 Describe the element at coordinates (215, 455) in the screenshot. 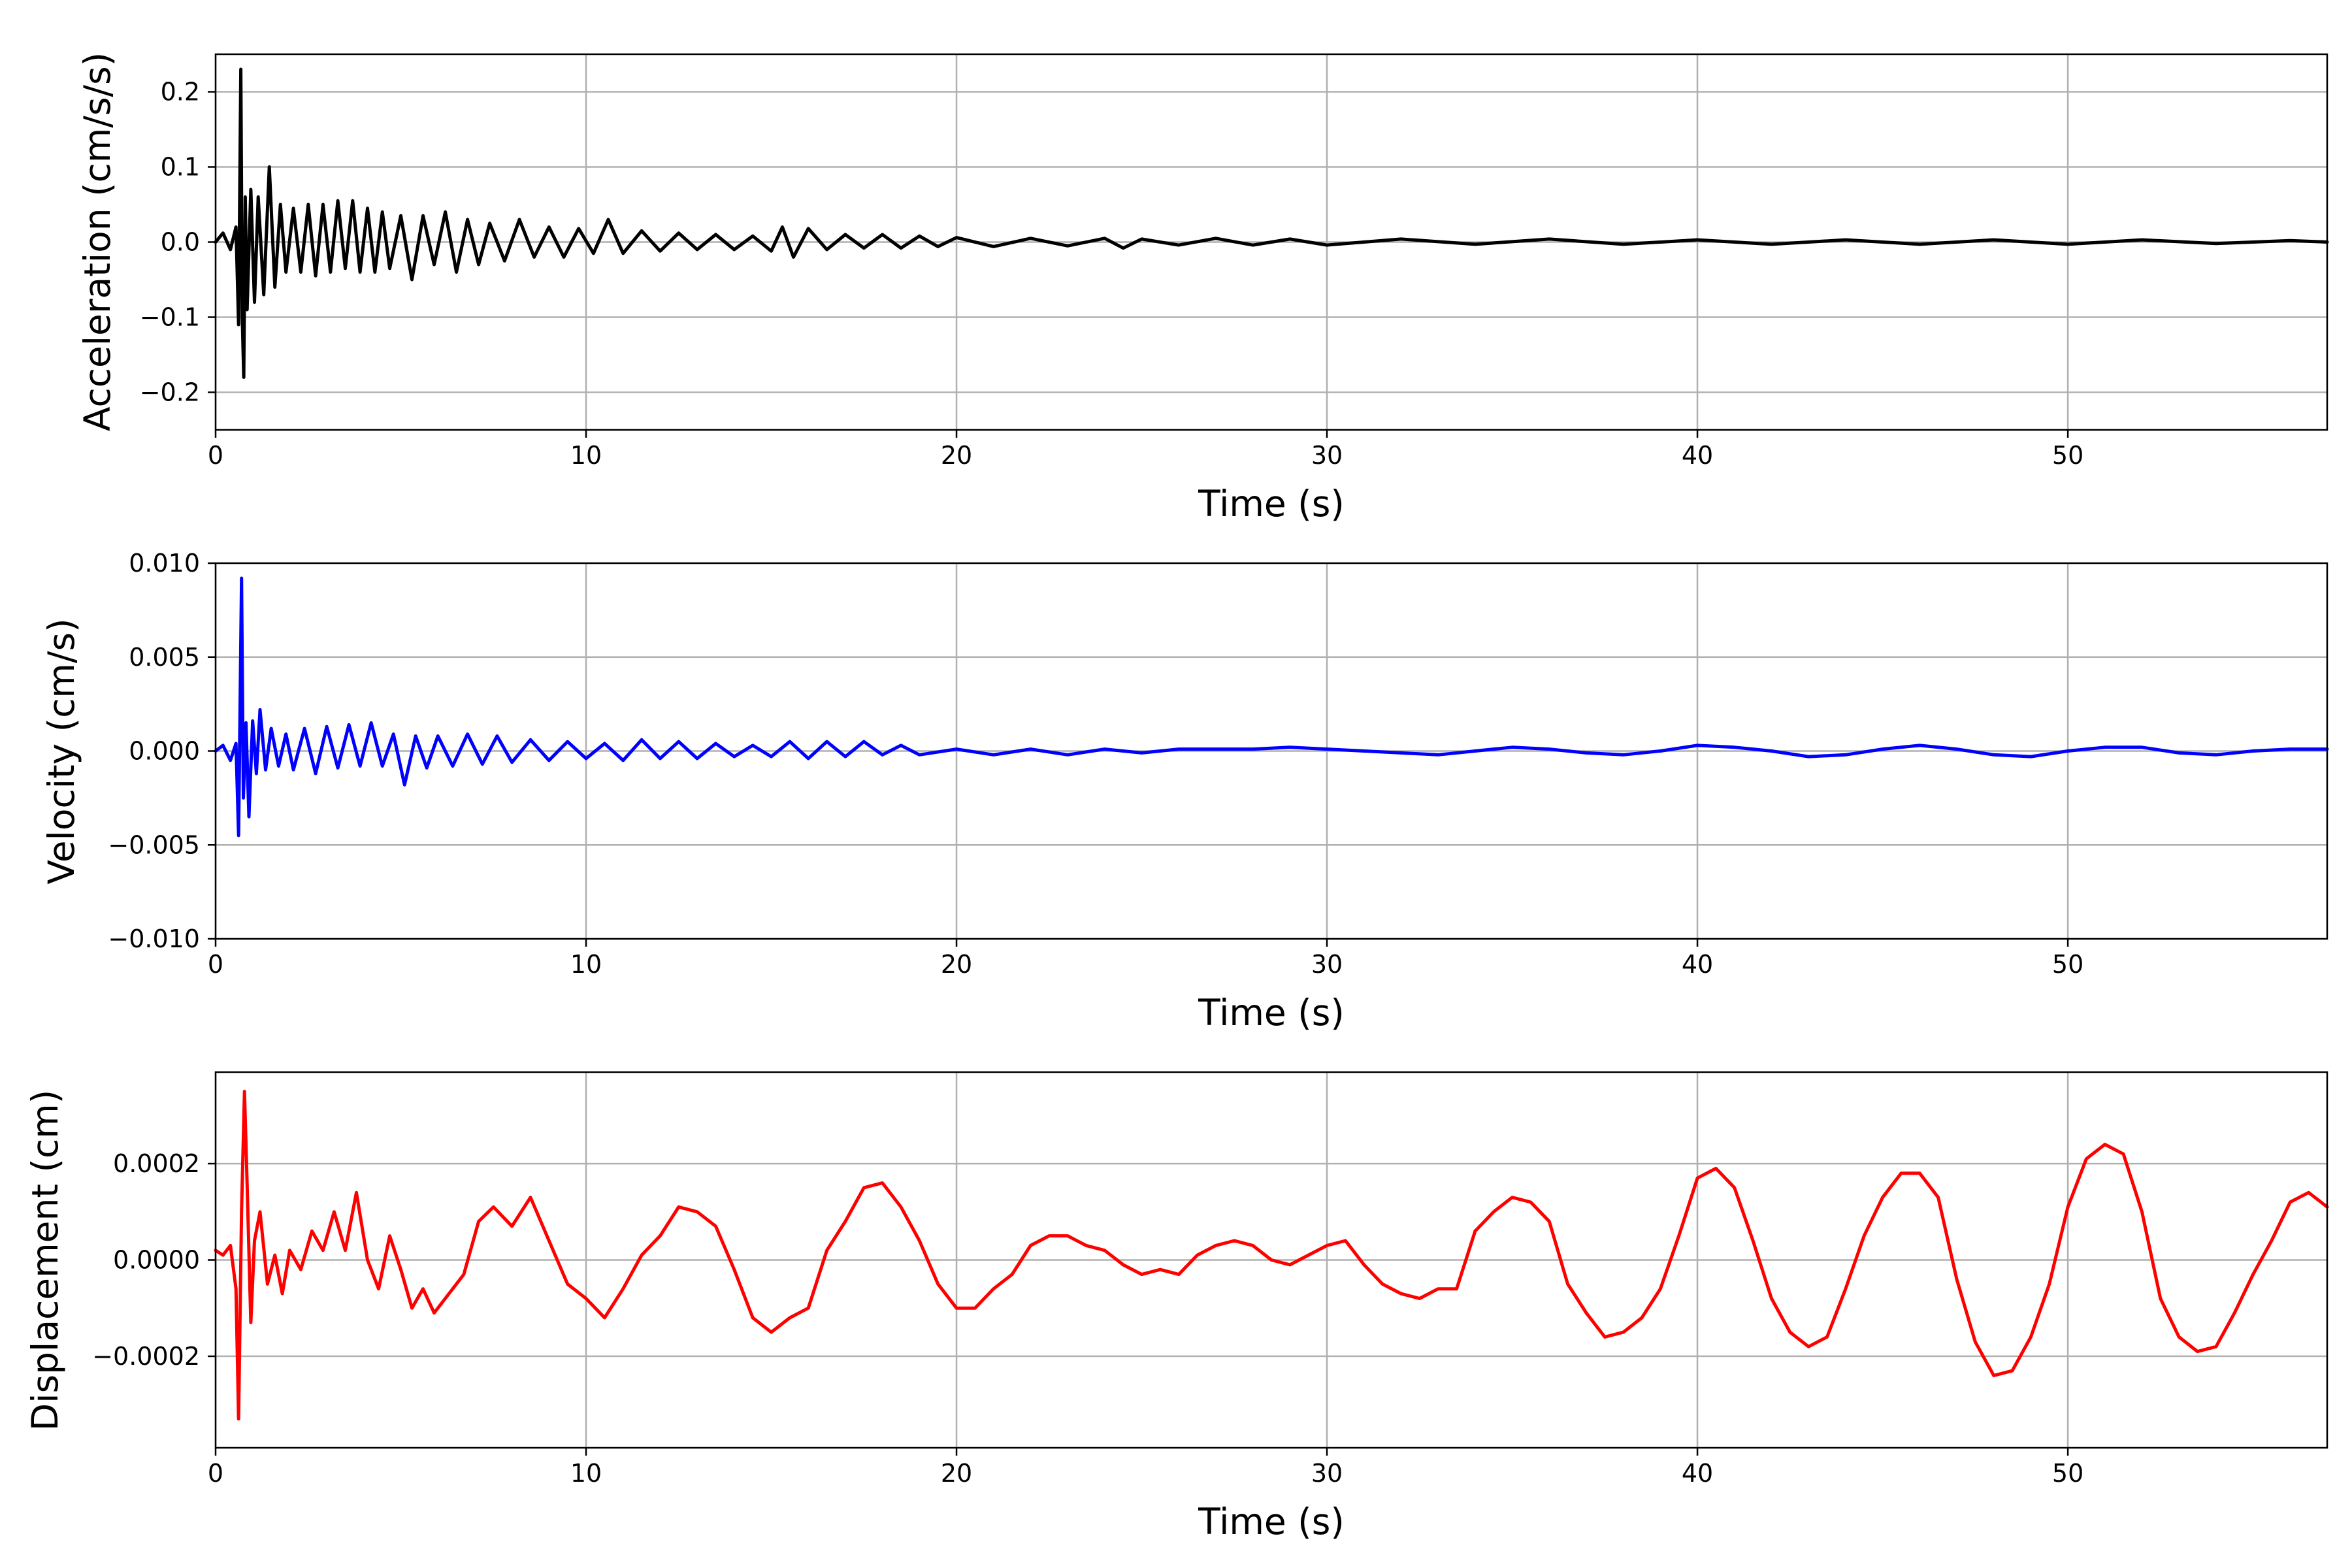

I see `acceleration-x-tick-label: 0` at that location.